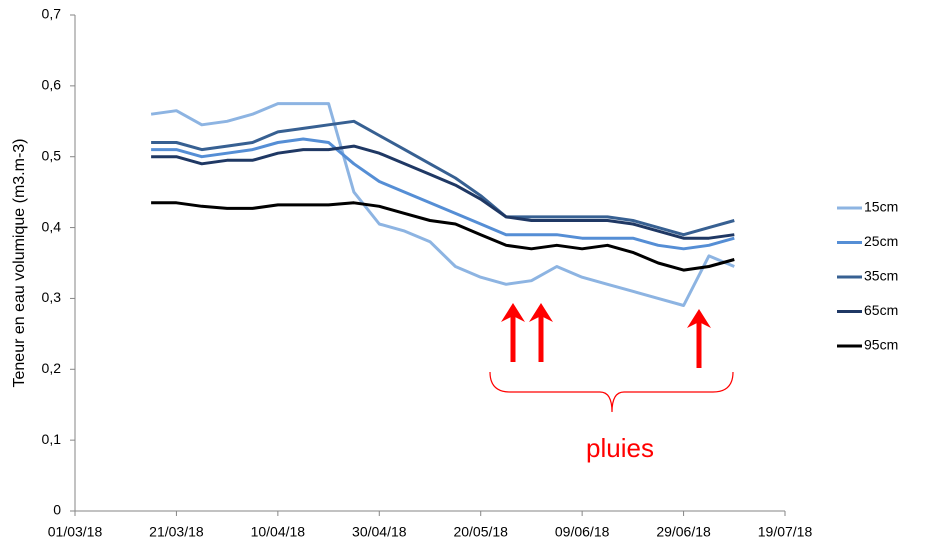 The image size is (943, 547). What do you see at coordinates (881, 310) in the screenshot?
I see `legend-label: 65cm` at bounding box center [881, 310].